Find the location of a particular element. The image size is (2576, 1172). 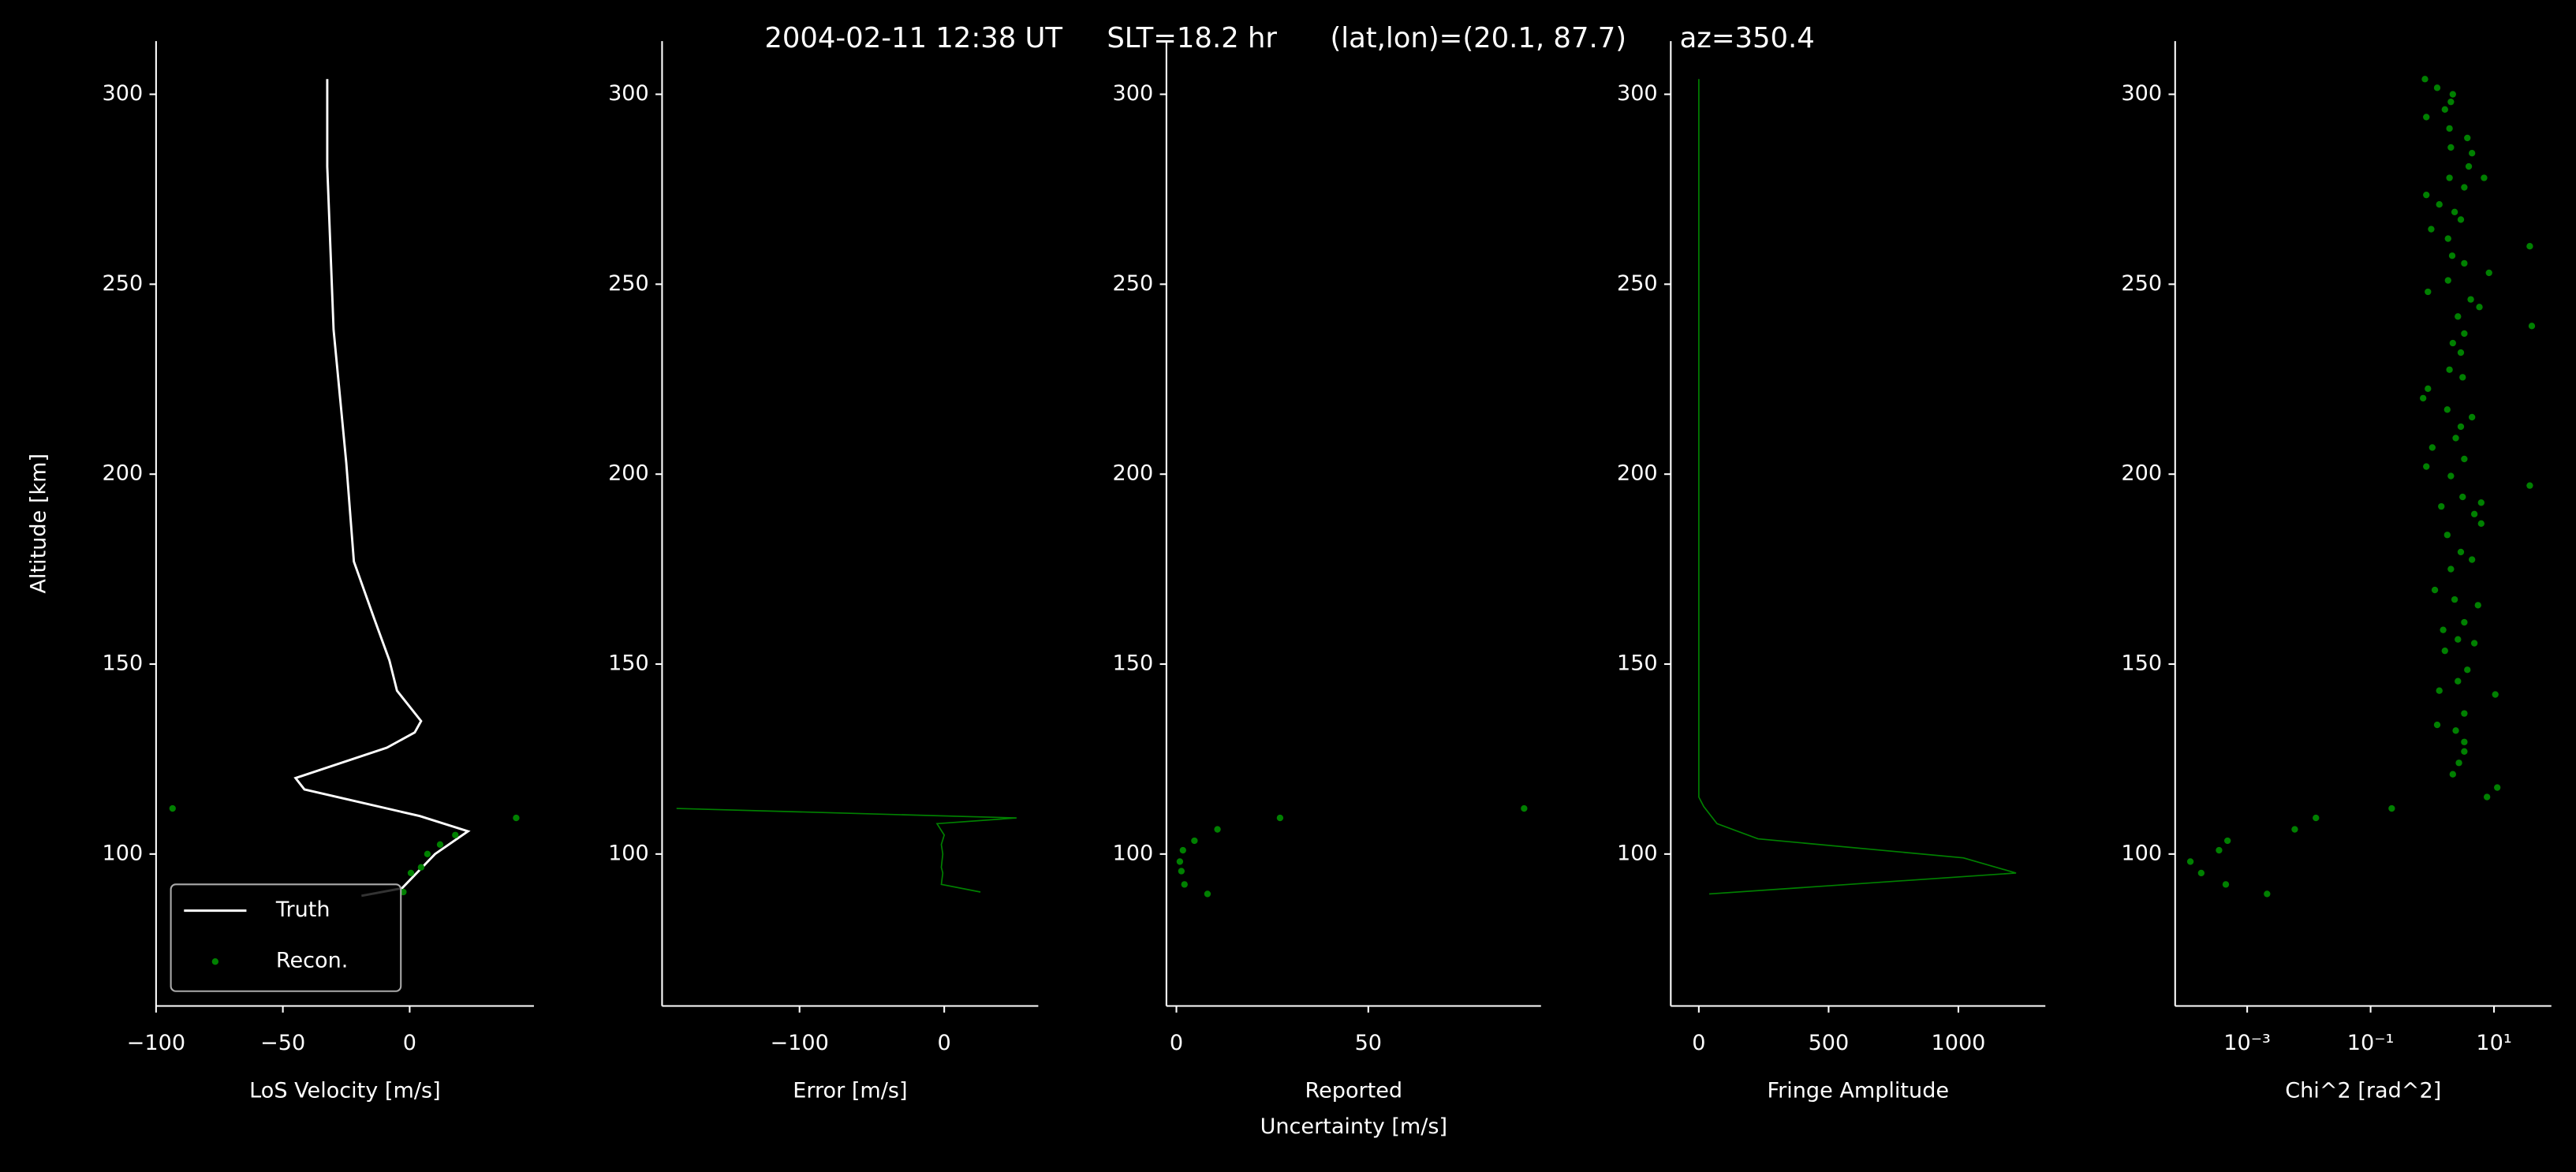

x-tick-label: 10⁻¹ is located at coordinates (2371, 1043).